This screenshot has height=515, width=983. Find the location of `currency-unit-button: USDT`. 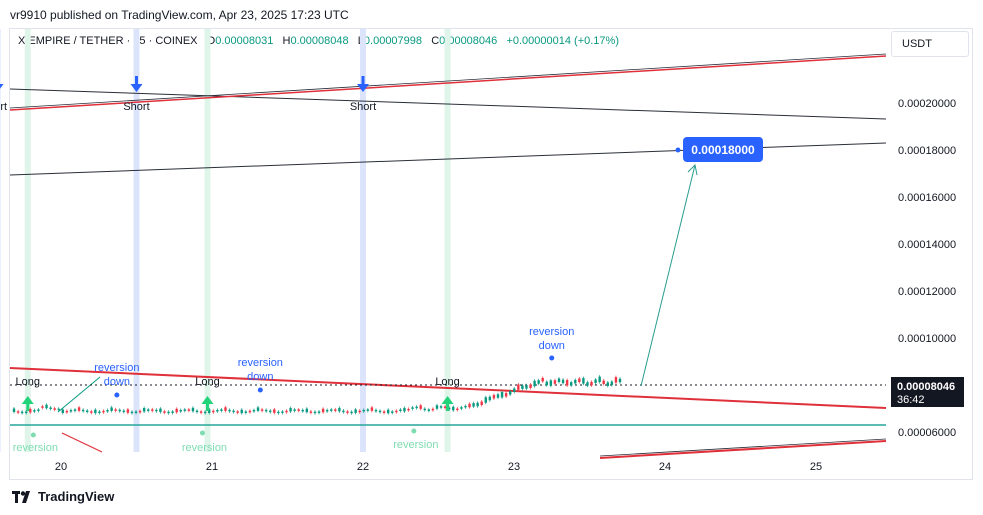

currency-unit-button: USDT is located at coordinates (930, 44).